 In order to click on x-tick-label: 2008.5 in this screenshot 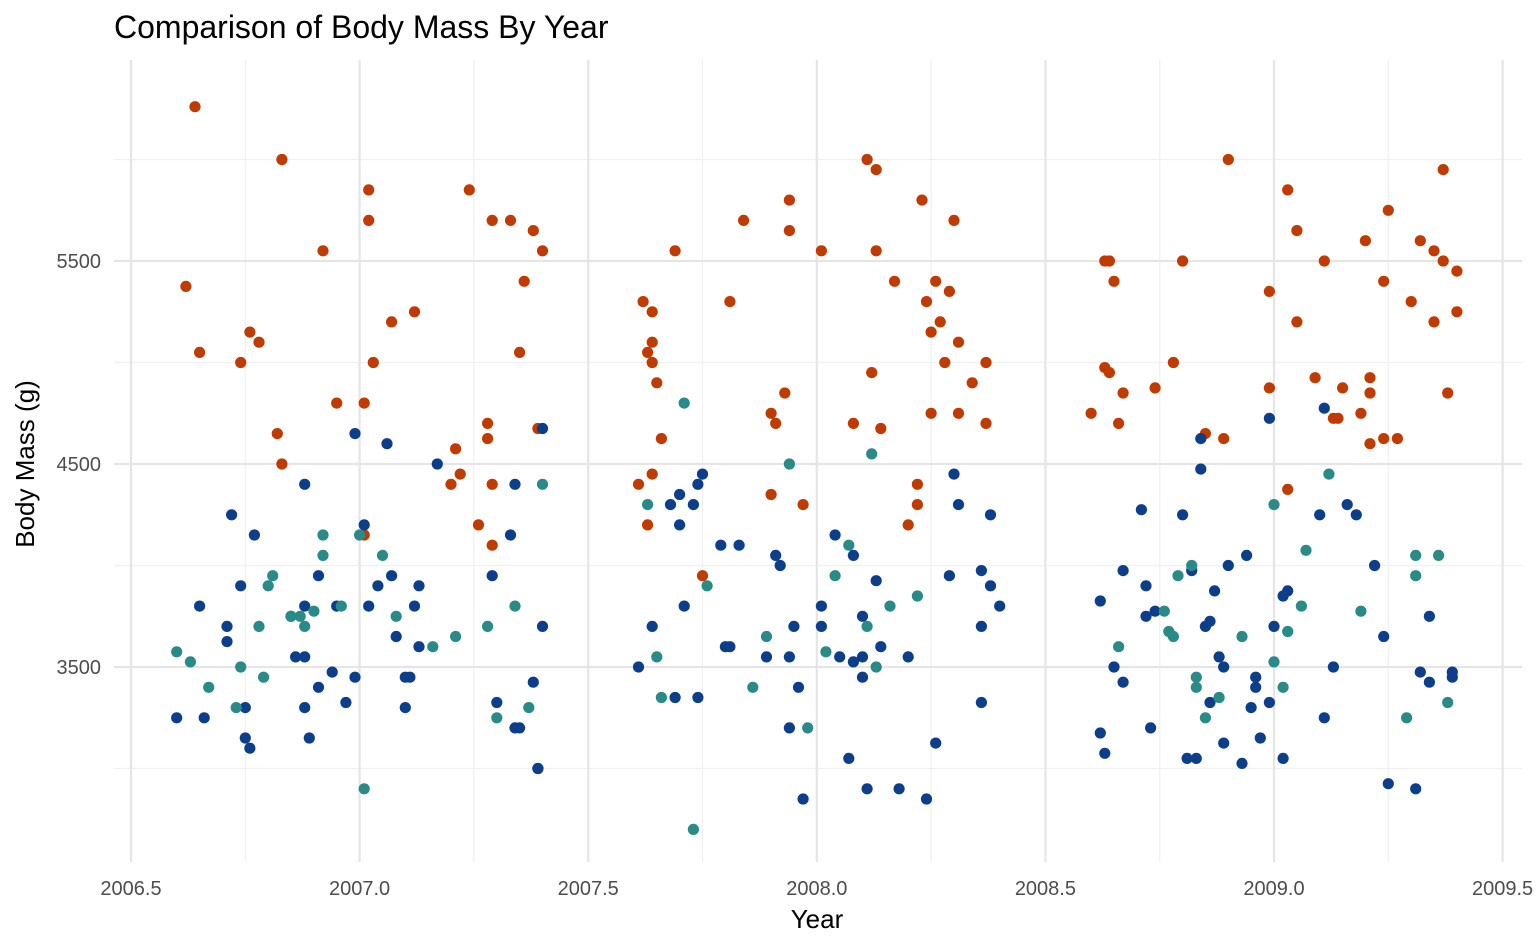, I will do `click(1045, 889)`.